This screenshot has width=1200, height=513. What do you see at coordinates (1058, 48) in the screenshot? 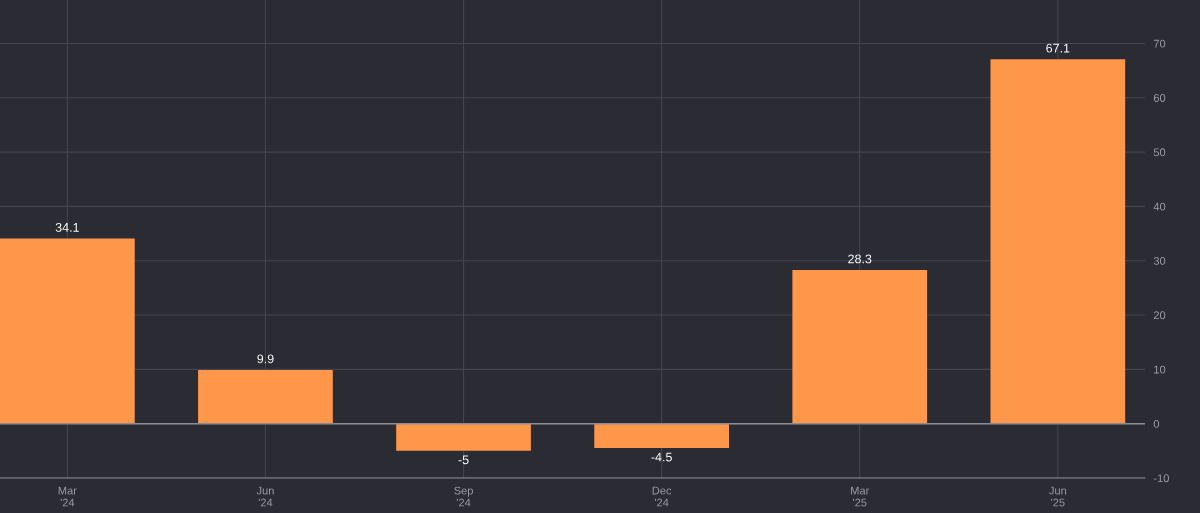
I see `data-label: 67.1` at bounding box center [1058, 48].